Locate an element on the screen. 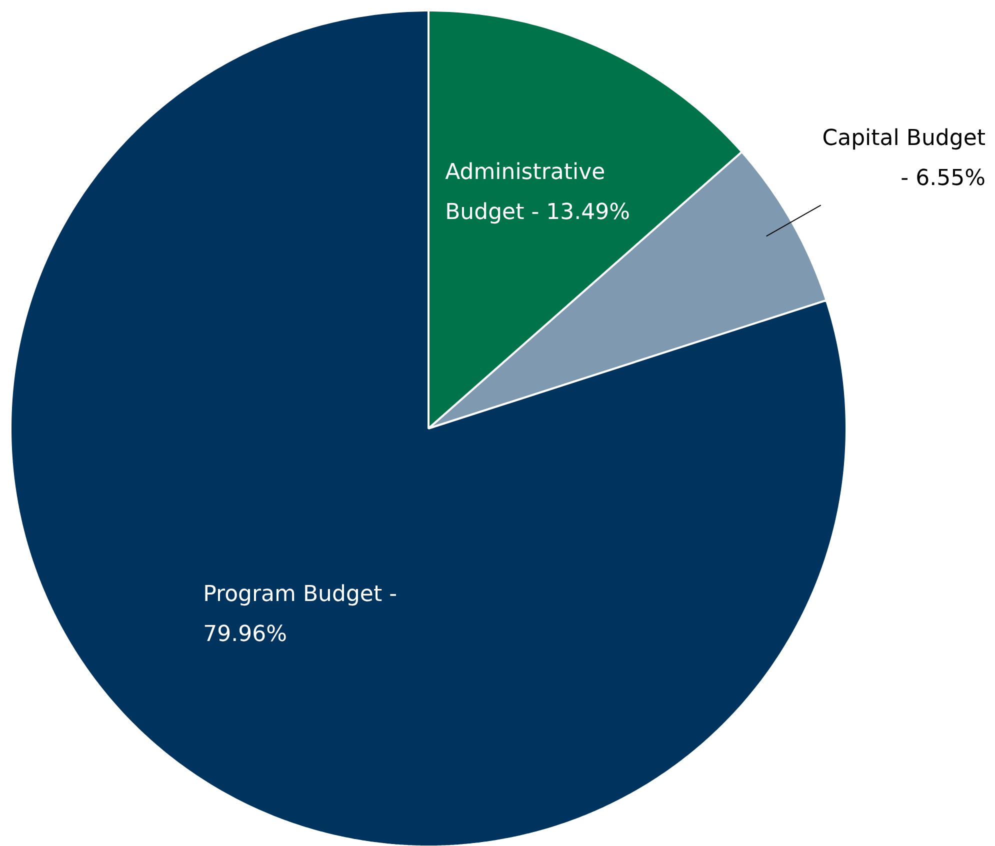 The height and width of the screenshot is (846, 995). slice-label: Administrative Budget - 13.49% is located at coordinates (537, 192).